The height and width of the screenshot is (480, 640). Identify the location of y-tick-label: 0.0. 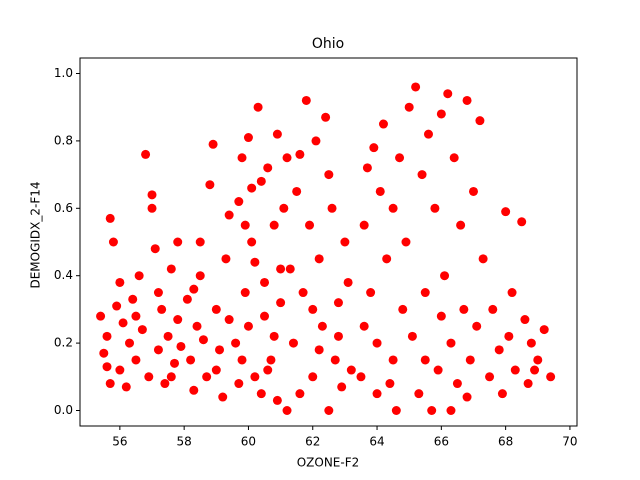
(63, 410).